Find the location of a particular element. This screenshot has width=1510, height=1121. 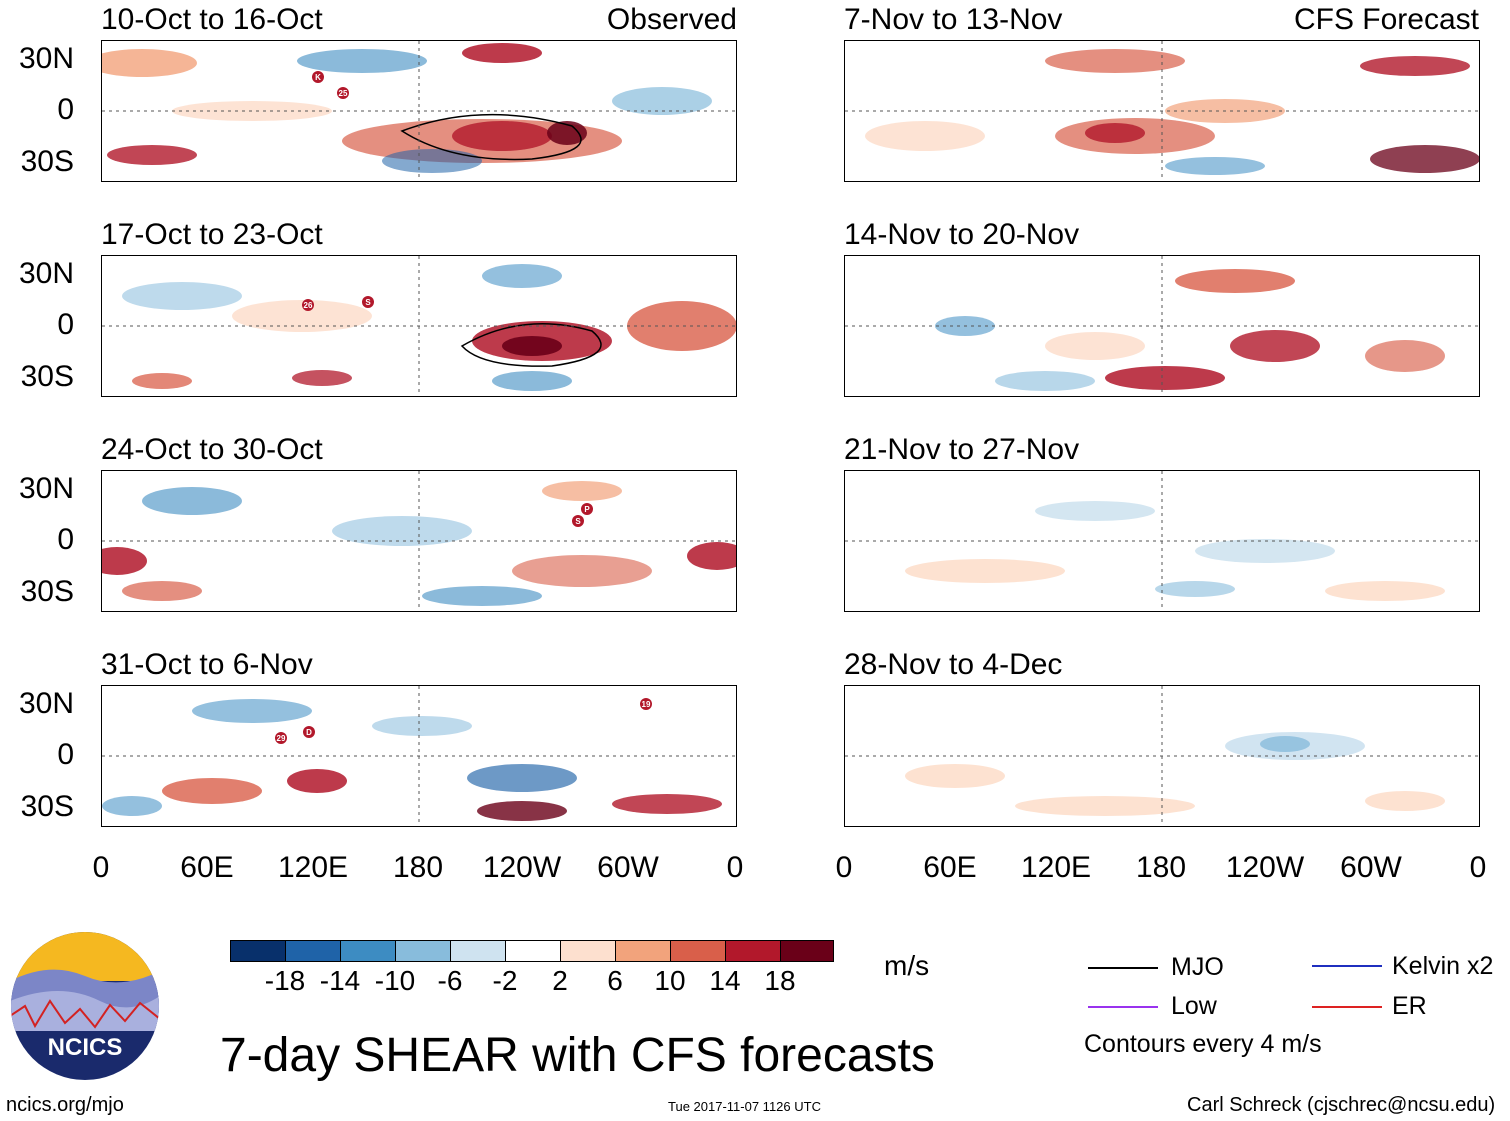

svg-text: P is located at coordinates (587, 509).